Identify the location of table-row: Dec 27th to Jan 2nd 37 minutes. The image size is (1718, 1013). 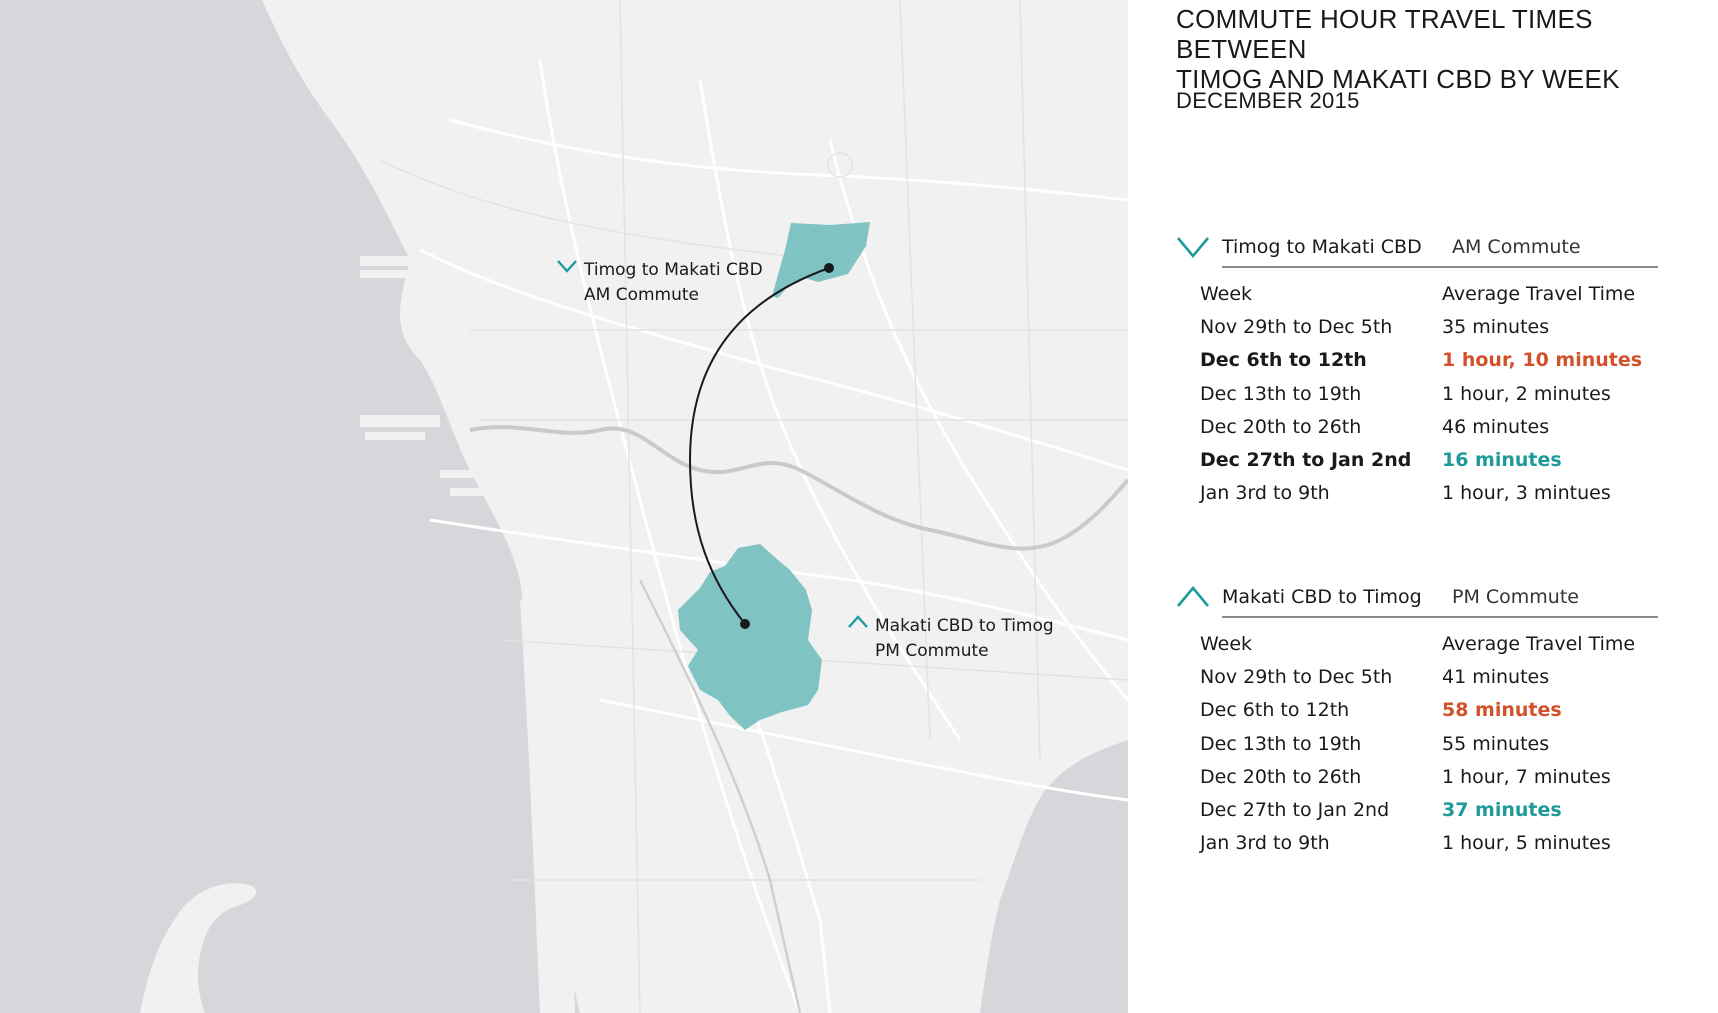
(1431, 809).